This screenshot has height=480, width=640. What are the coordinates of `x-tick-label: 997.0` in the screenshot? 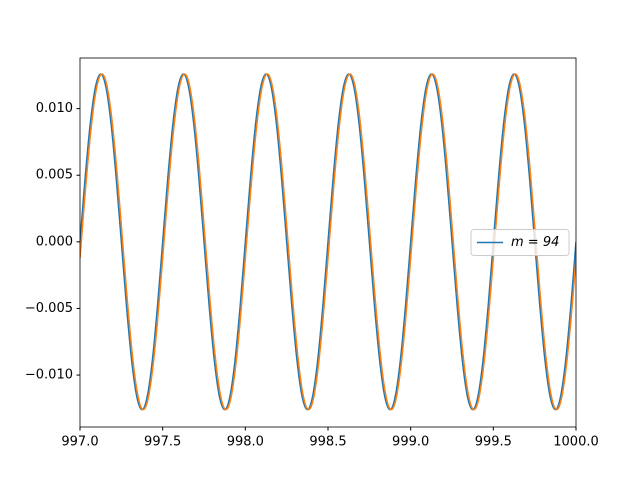 It's located at (79, 442).